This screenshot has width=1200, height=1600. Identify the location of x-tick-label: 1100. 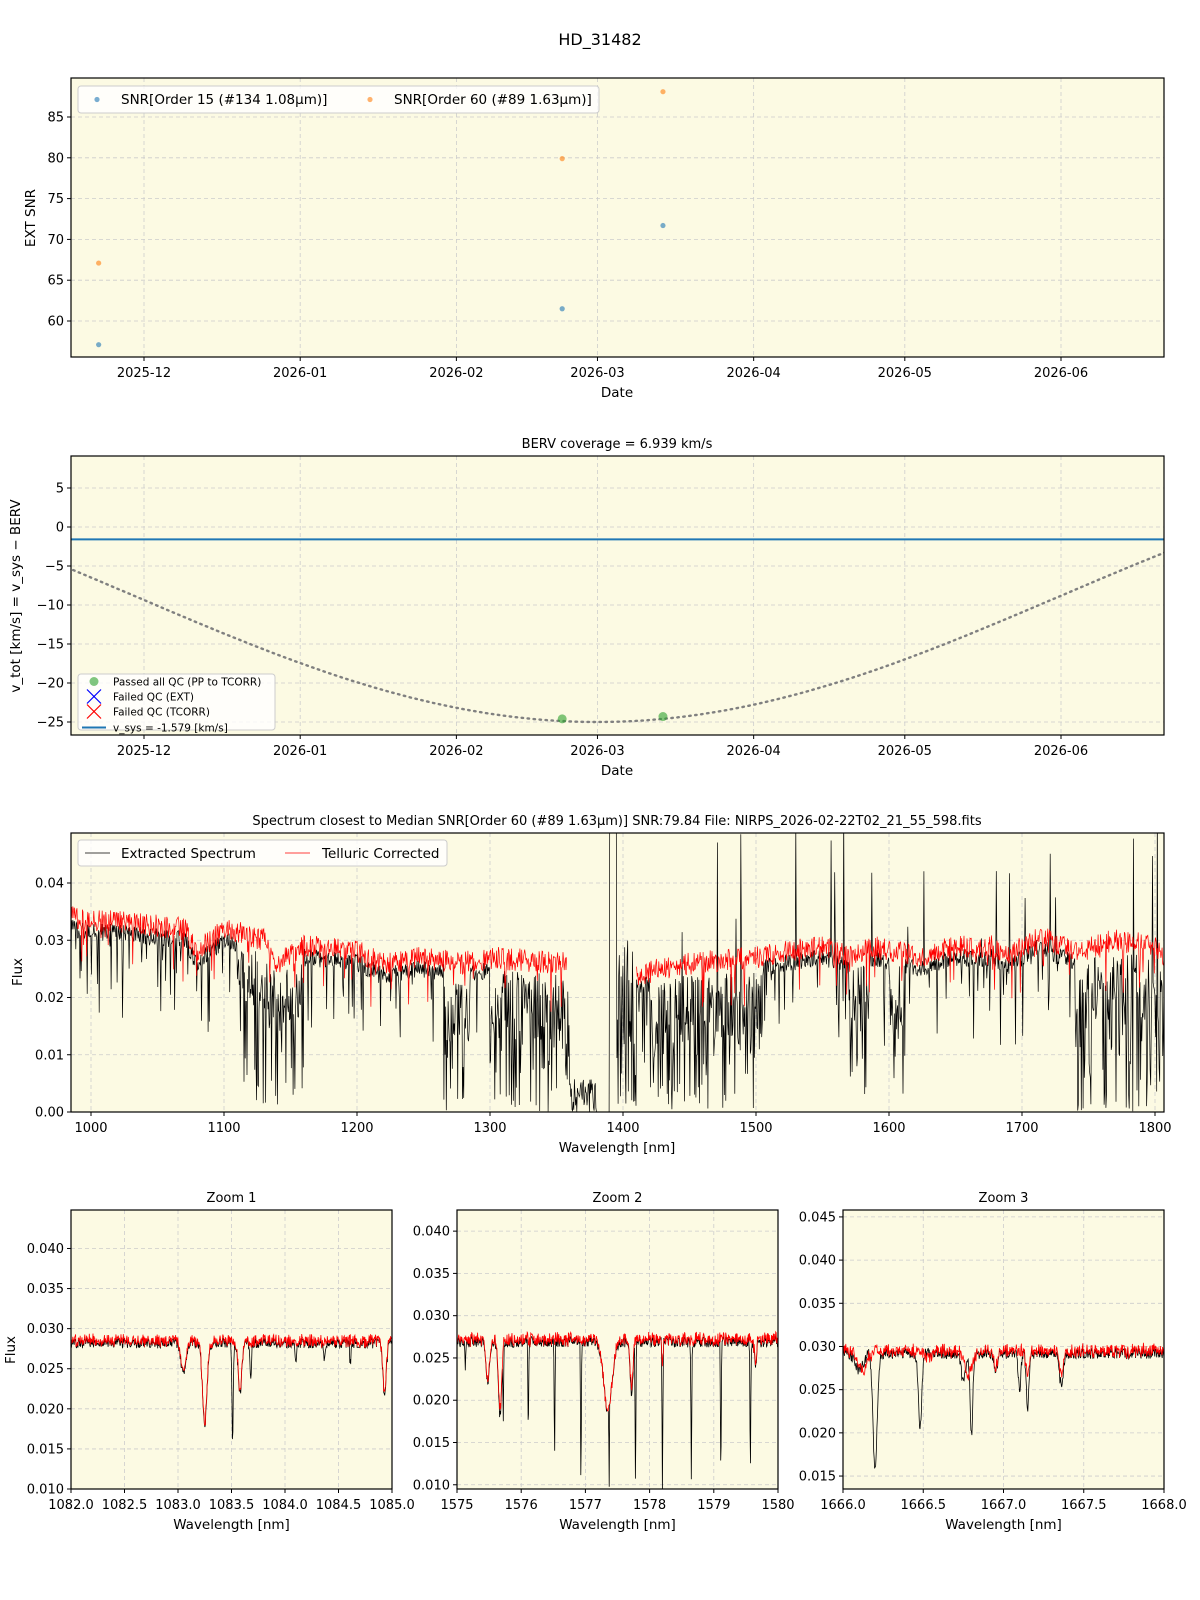
(223, 1128).